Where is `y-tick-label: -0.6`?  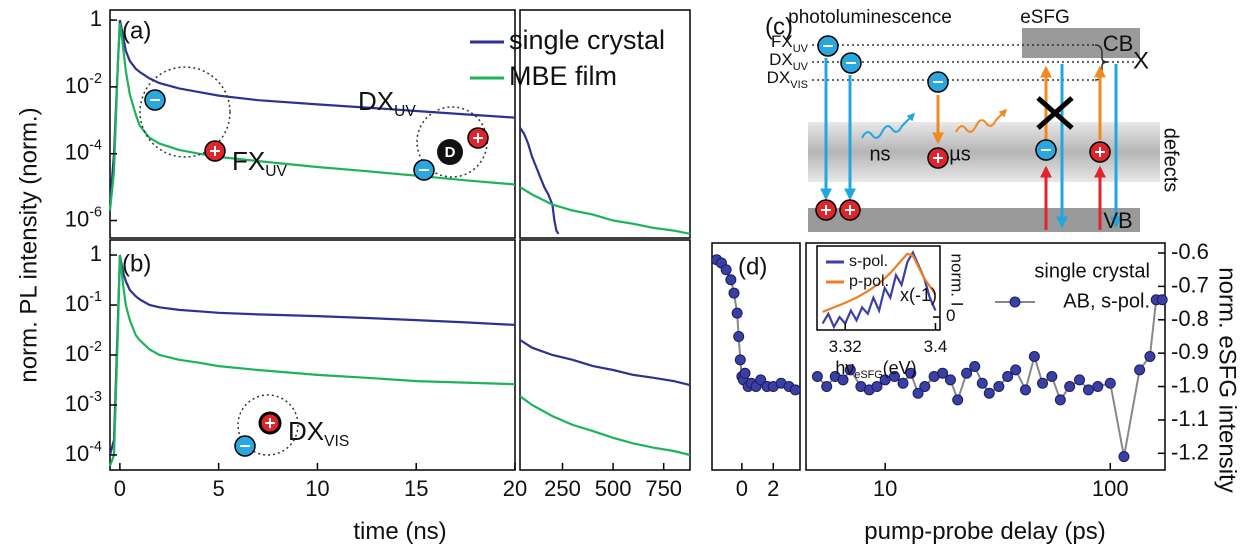
y-tick-label: -0.6 is located at coordinates (1190, 251).